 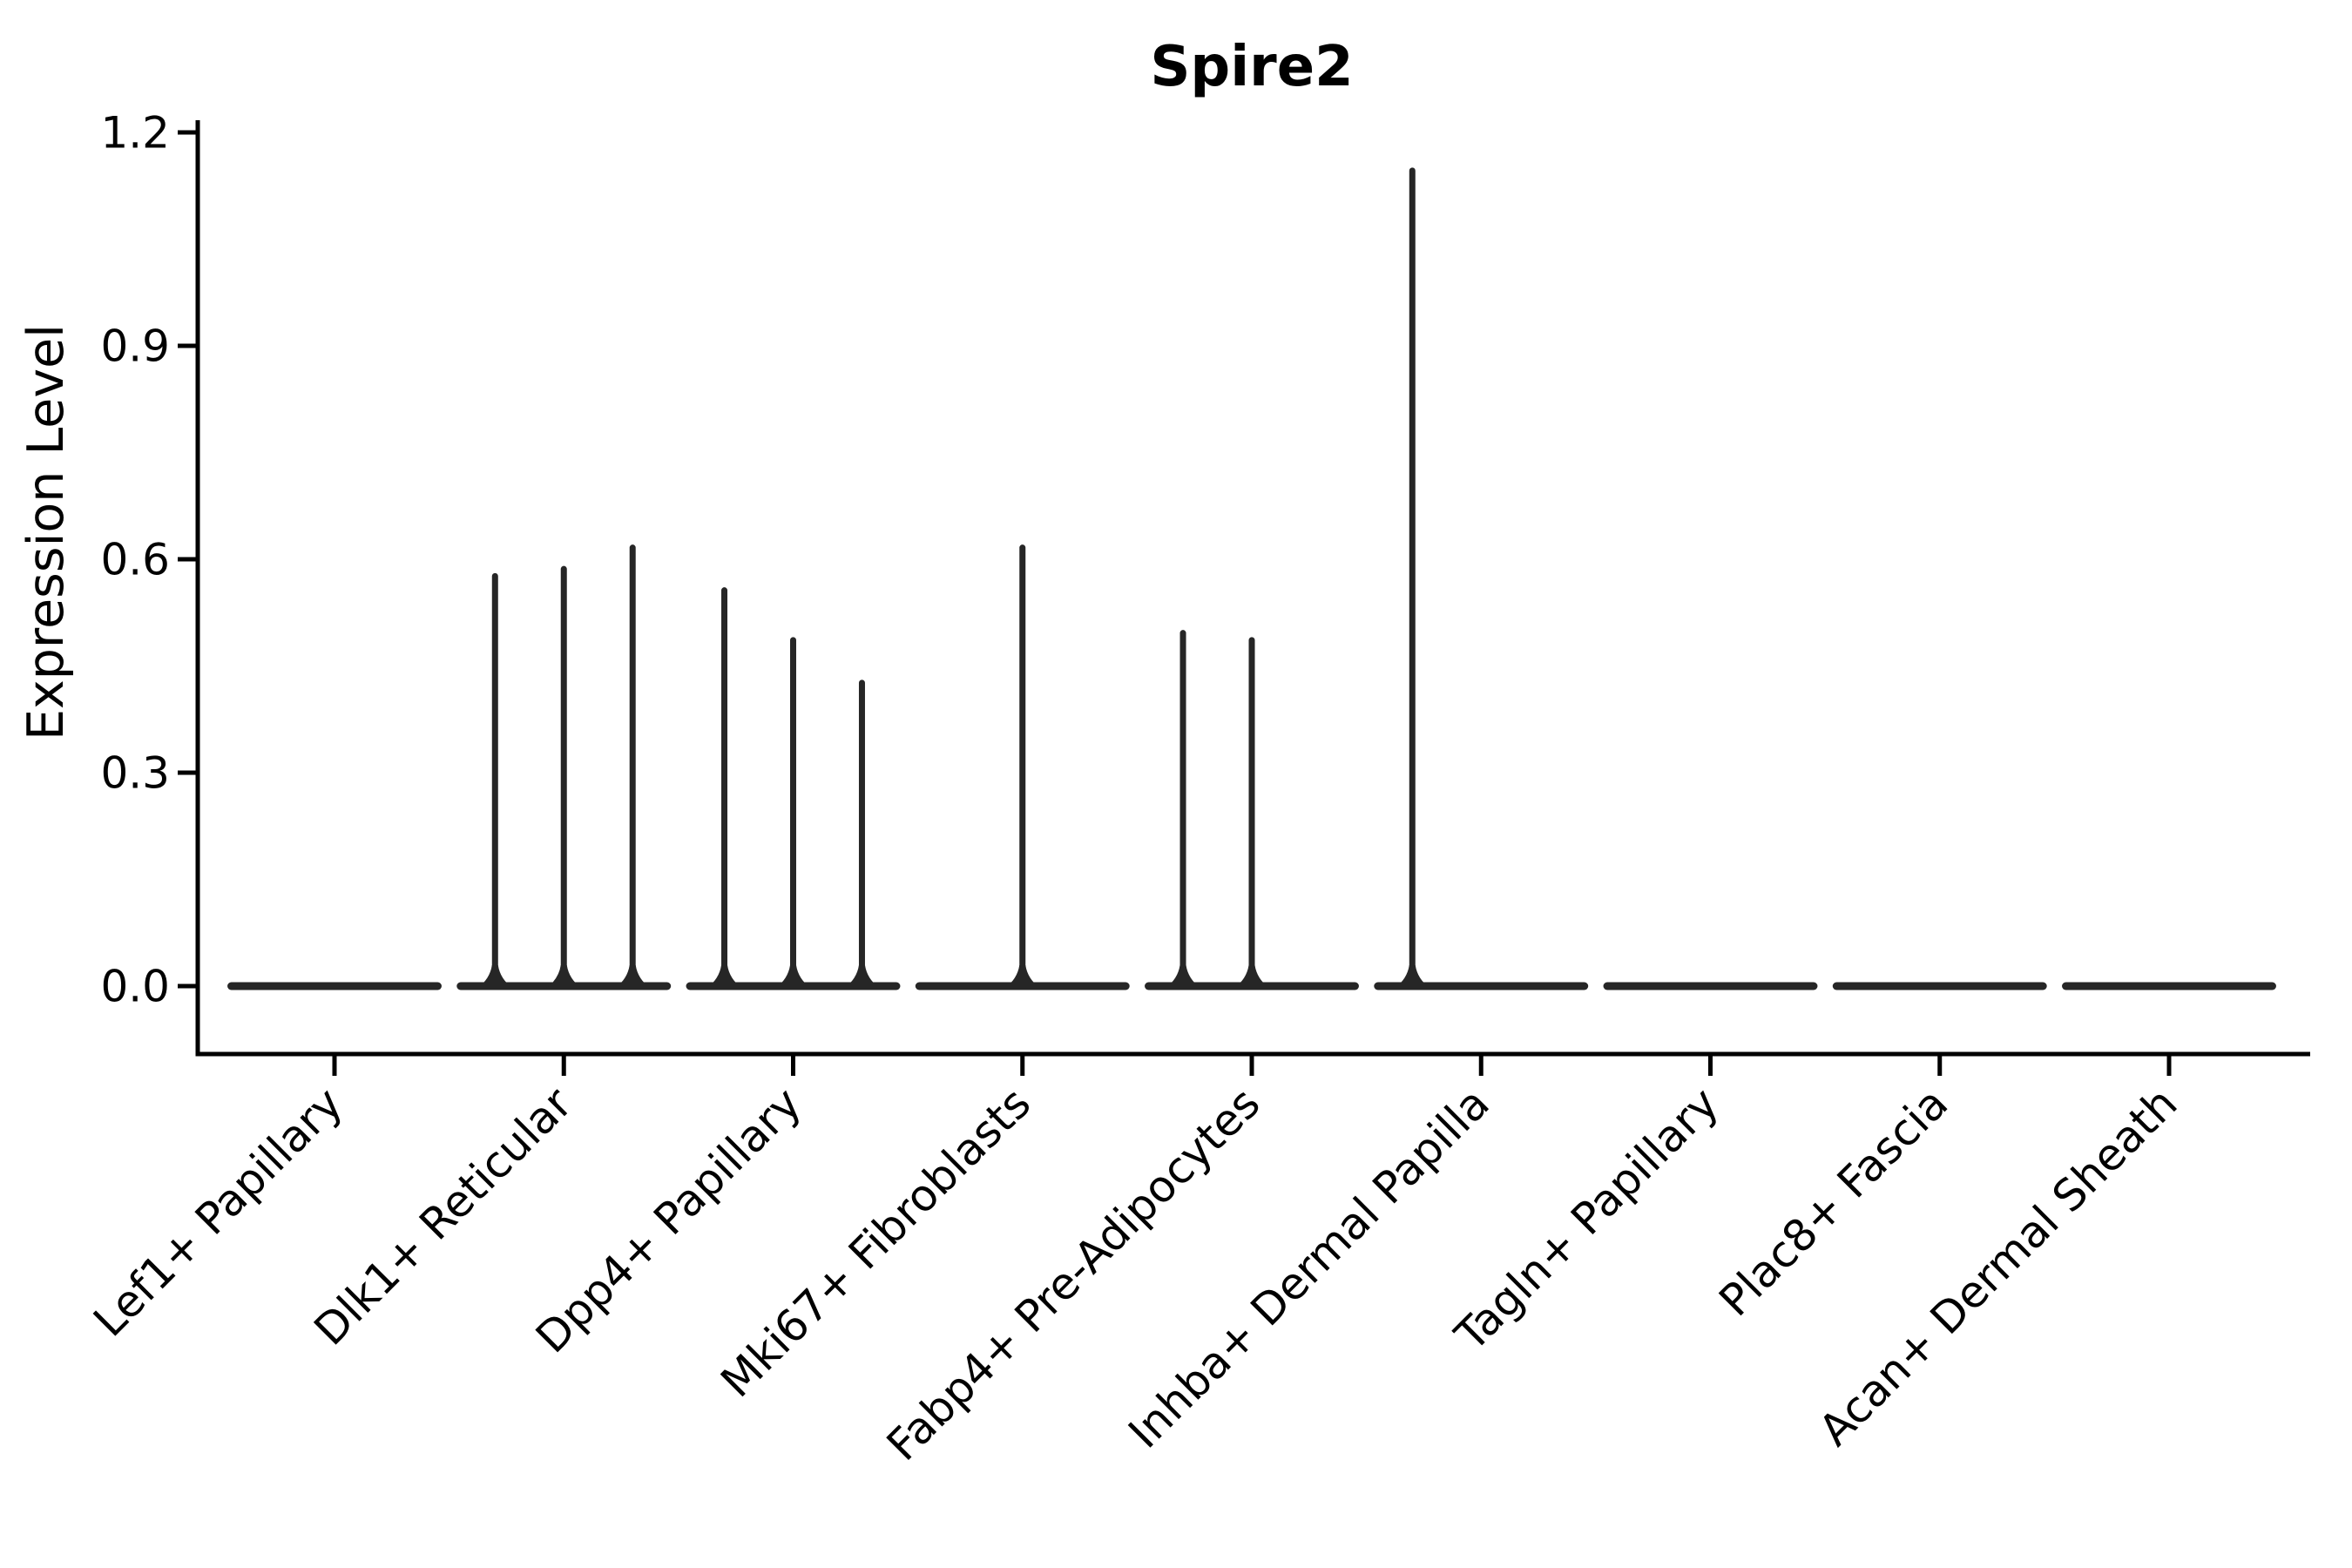 I want to click on y-axis-label: Expression Level, so click(x=46, y=532).